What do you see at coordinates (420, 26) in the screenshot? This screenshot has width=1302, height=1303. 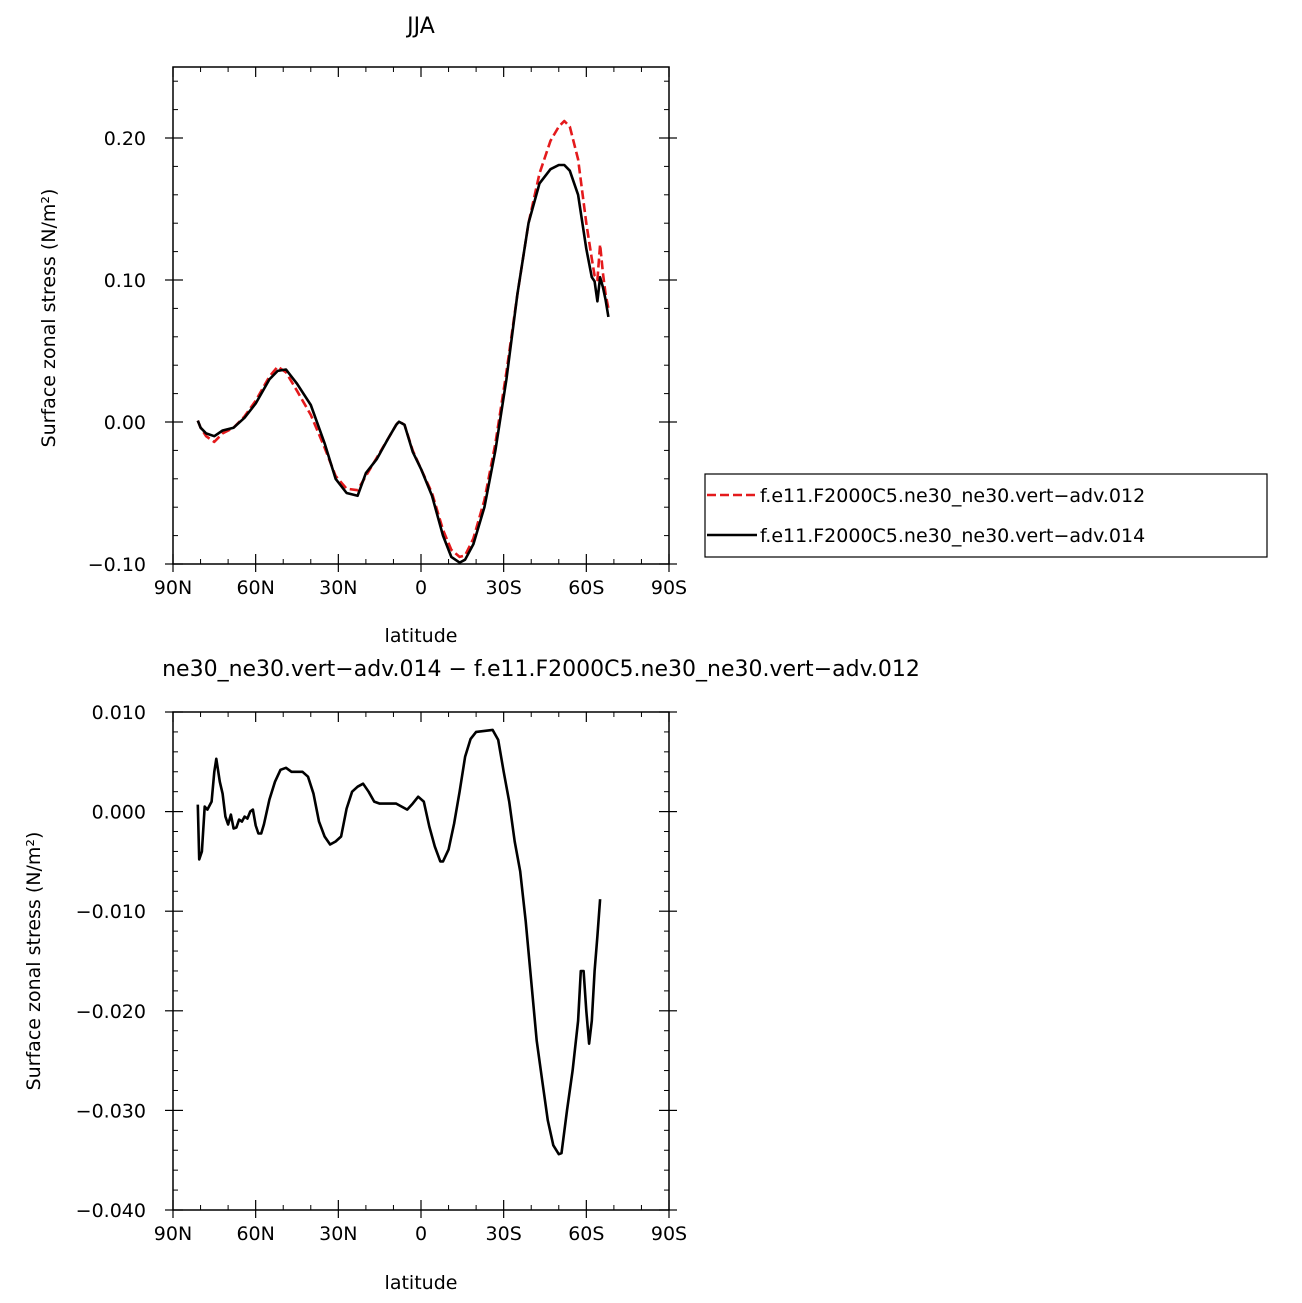 I see `chart-title: JJA` at bounding box center [420, 26].